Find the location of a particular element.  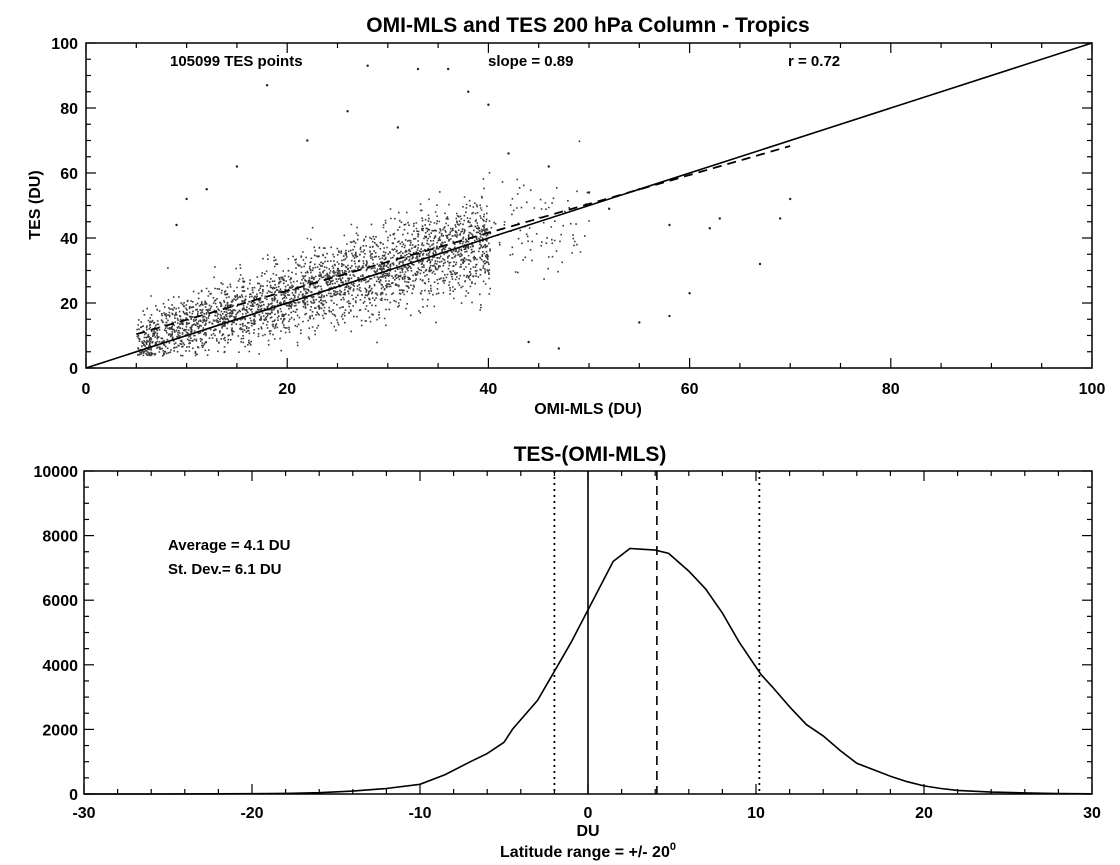

scatter-y-tick-label: 20 is located at coordinates (69, 304).